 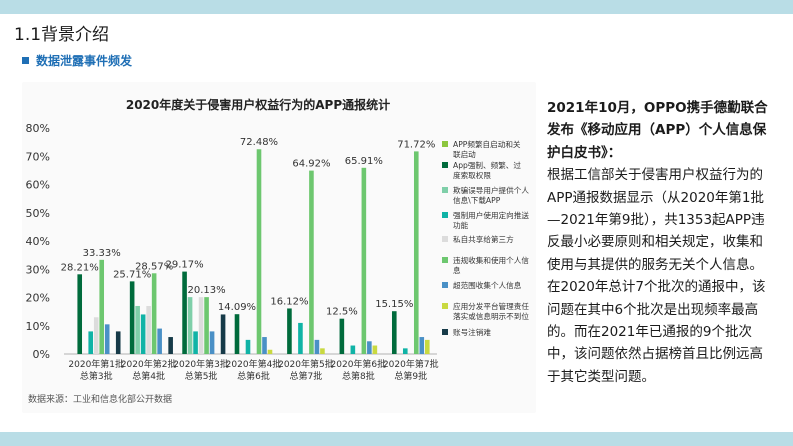 What do you see at coordinates (491, 306) in the screenshot?
I see `legend-label: 应用分发平台管理责任` at bounding box center [491, 306].